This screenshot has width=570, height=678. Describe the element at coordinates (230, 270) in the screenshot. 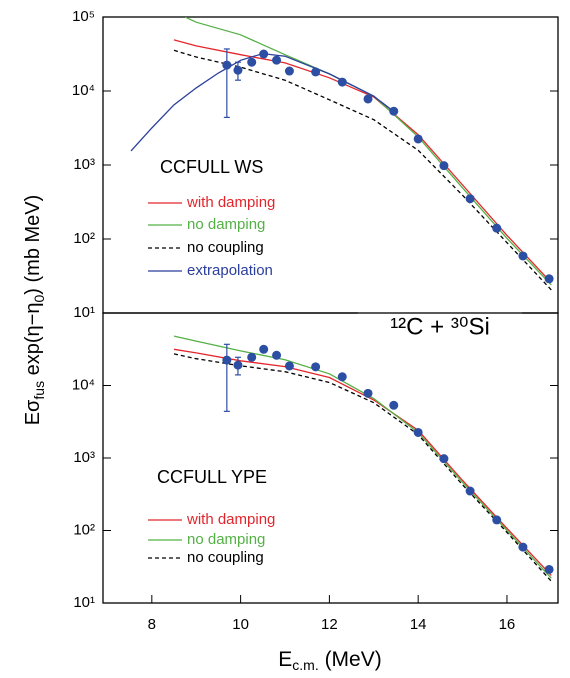

I see `legend-label: extrapolation` at that location.